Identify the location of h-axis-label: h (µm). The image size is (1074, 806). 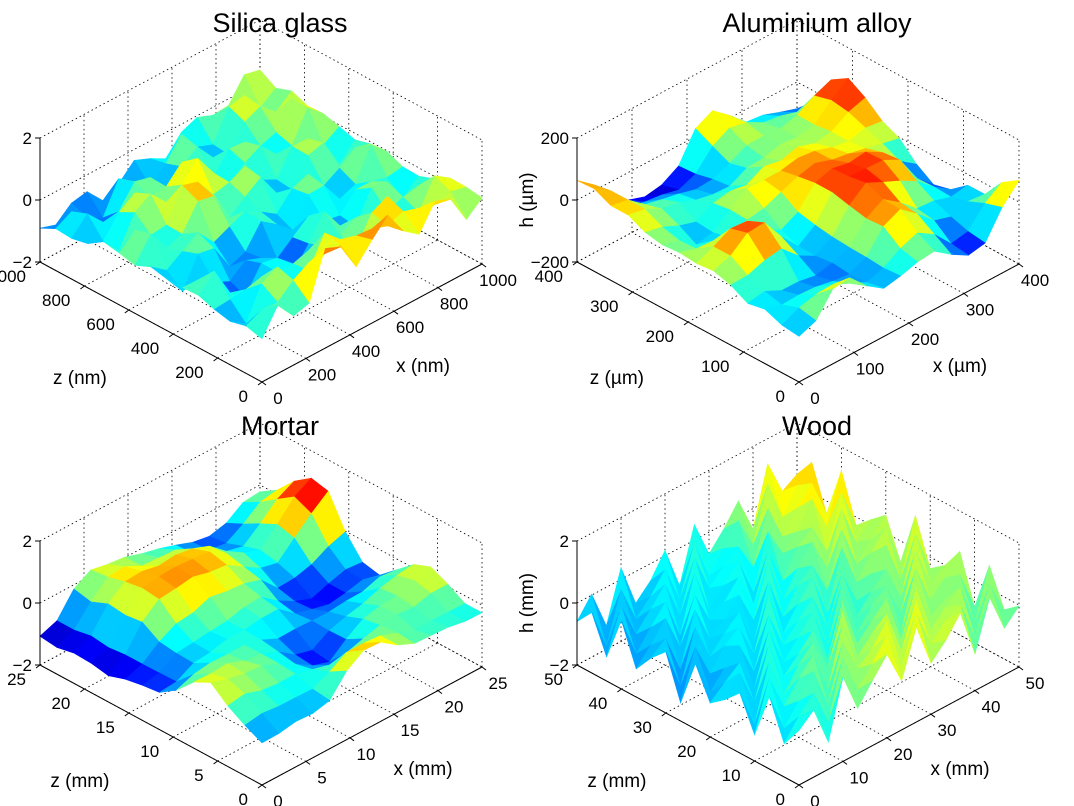
(527, 199).